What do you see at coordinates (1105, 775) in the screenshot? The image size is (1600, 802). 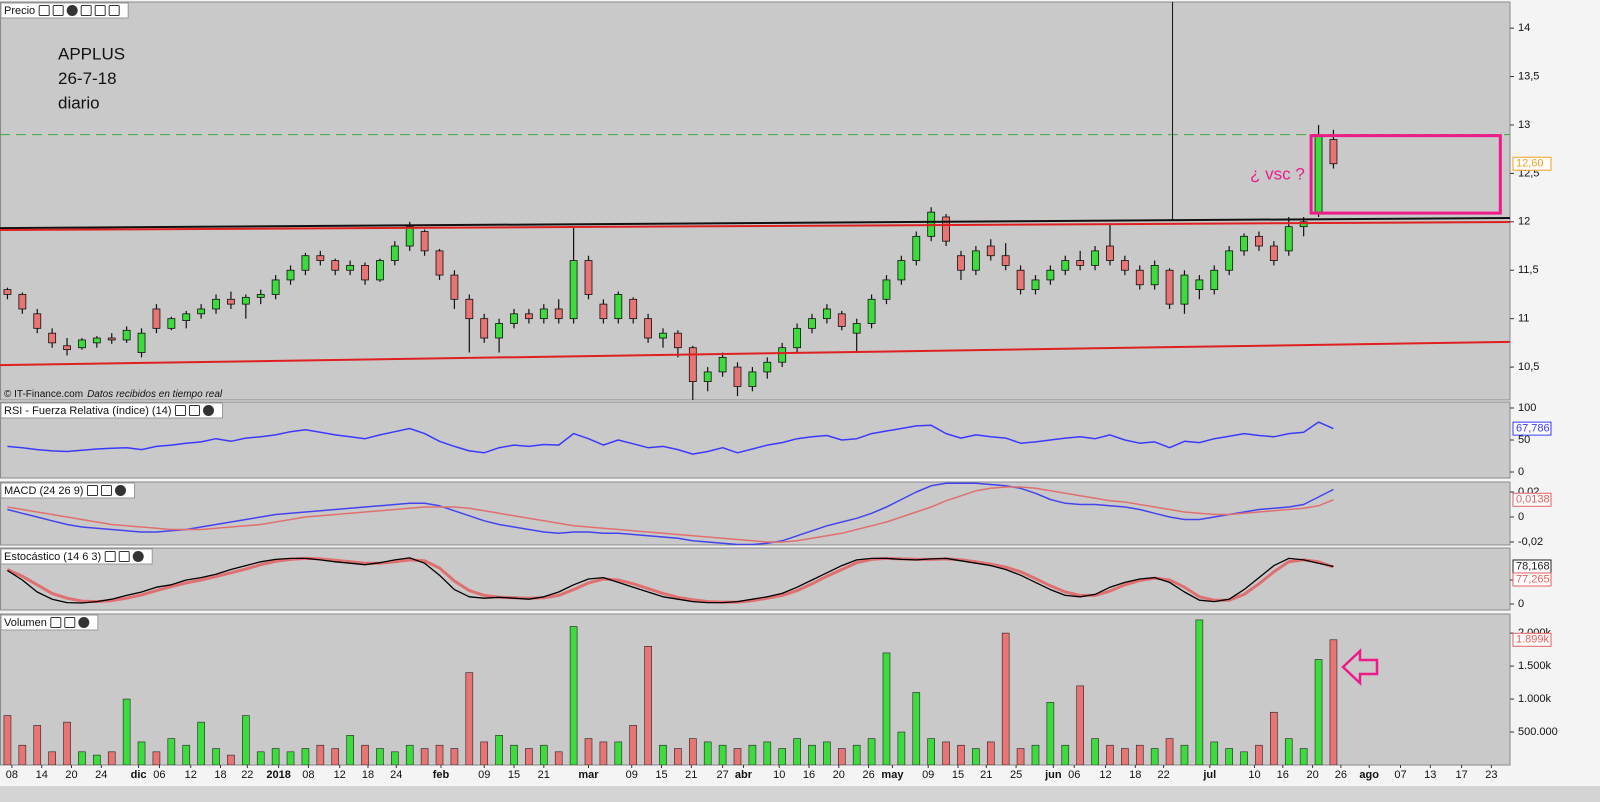 I see `x-tick-label: 12` at bounding box center [1105, 775].